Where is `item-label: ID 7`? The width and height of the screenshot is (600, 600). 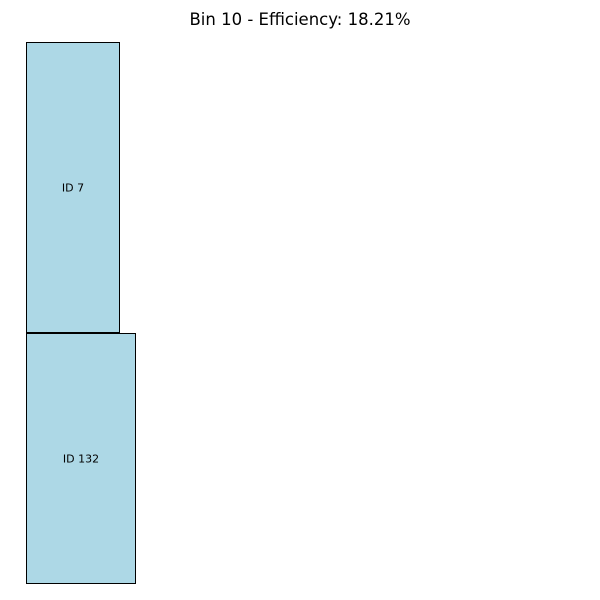 item-label: ID 7 is located at coordinates (73, 187).